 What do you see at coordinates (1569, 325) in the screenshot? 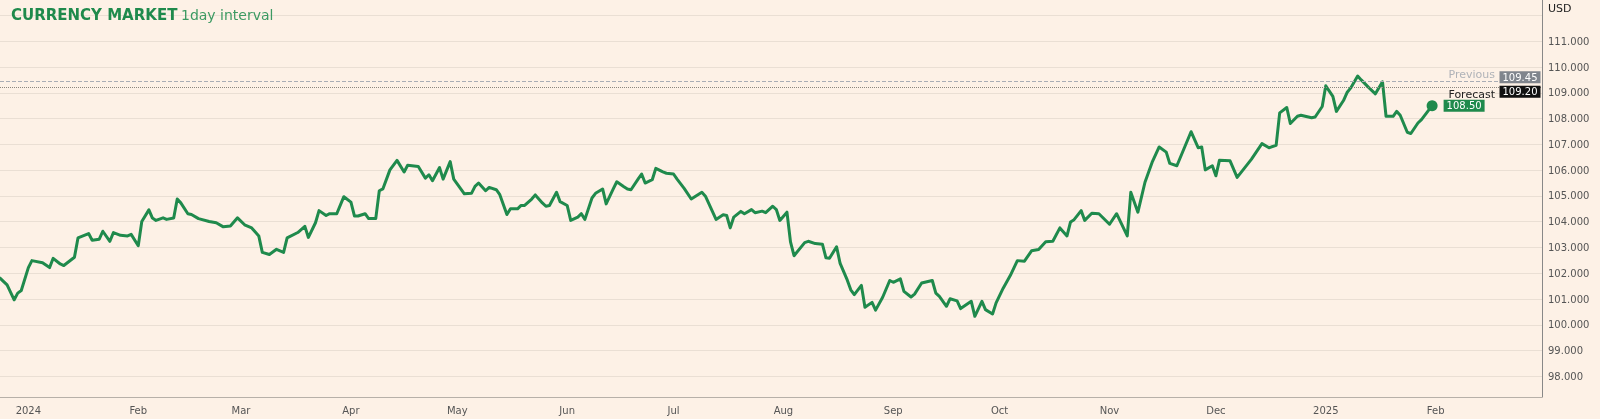
I see `y-tick-label: 100.000` at bounding box center [1569, 325].